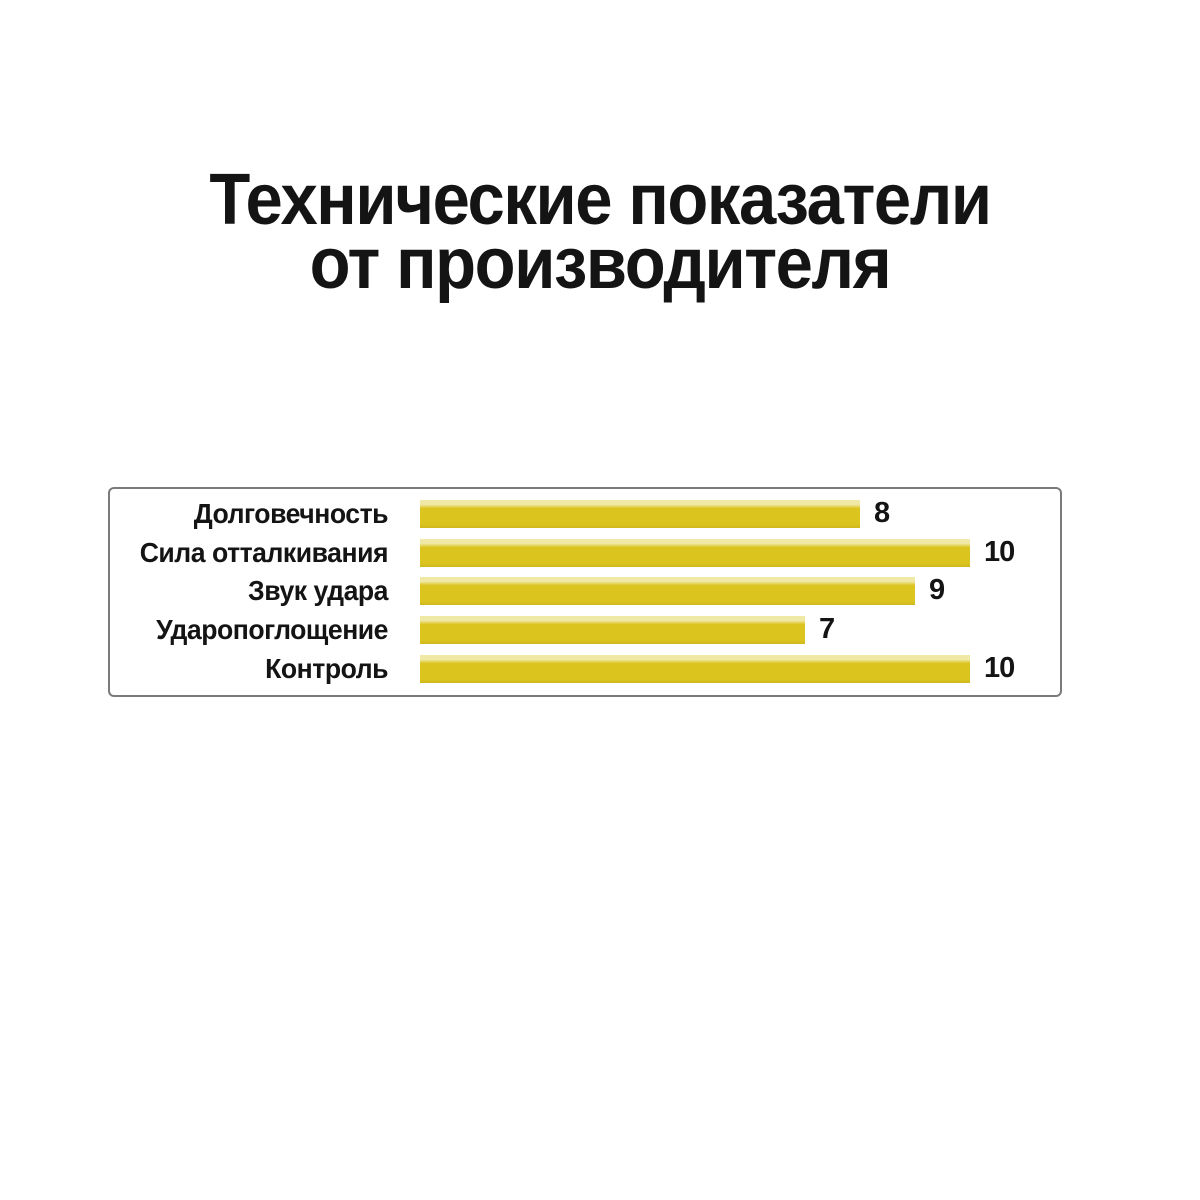  I want to click on chart-row: Контроль 10, so click(585, 668).